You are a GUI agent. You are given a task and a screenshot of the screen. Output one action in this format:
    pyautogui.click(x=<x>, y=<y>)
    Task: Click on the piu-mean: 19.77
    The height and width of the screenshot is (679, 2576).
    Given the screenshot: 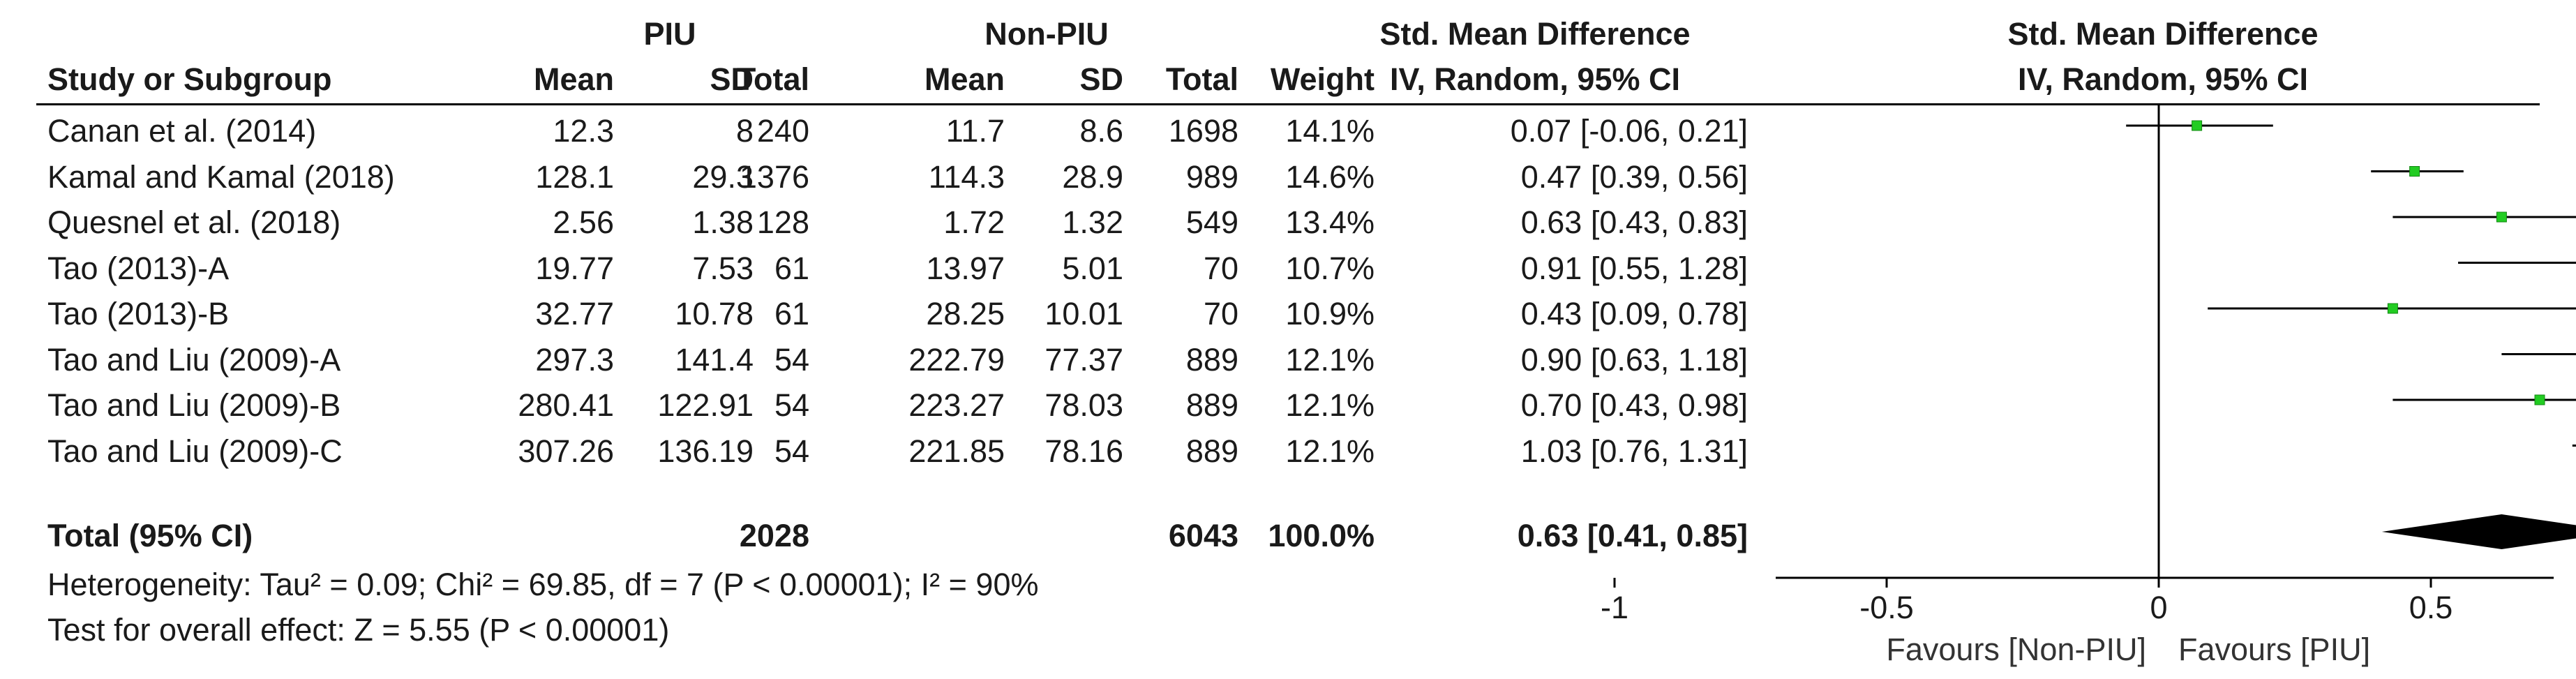 What is the action you would take?
    pyautogui.click(x=574, y=268)
    